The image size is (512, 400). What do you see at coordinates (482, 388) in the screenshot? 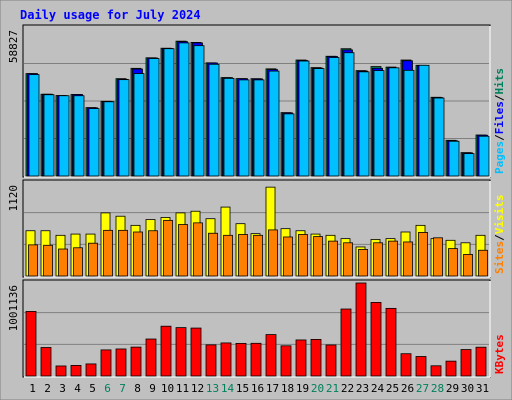
I see `day-label-31: 31` at bounding box center [482, 388].